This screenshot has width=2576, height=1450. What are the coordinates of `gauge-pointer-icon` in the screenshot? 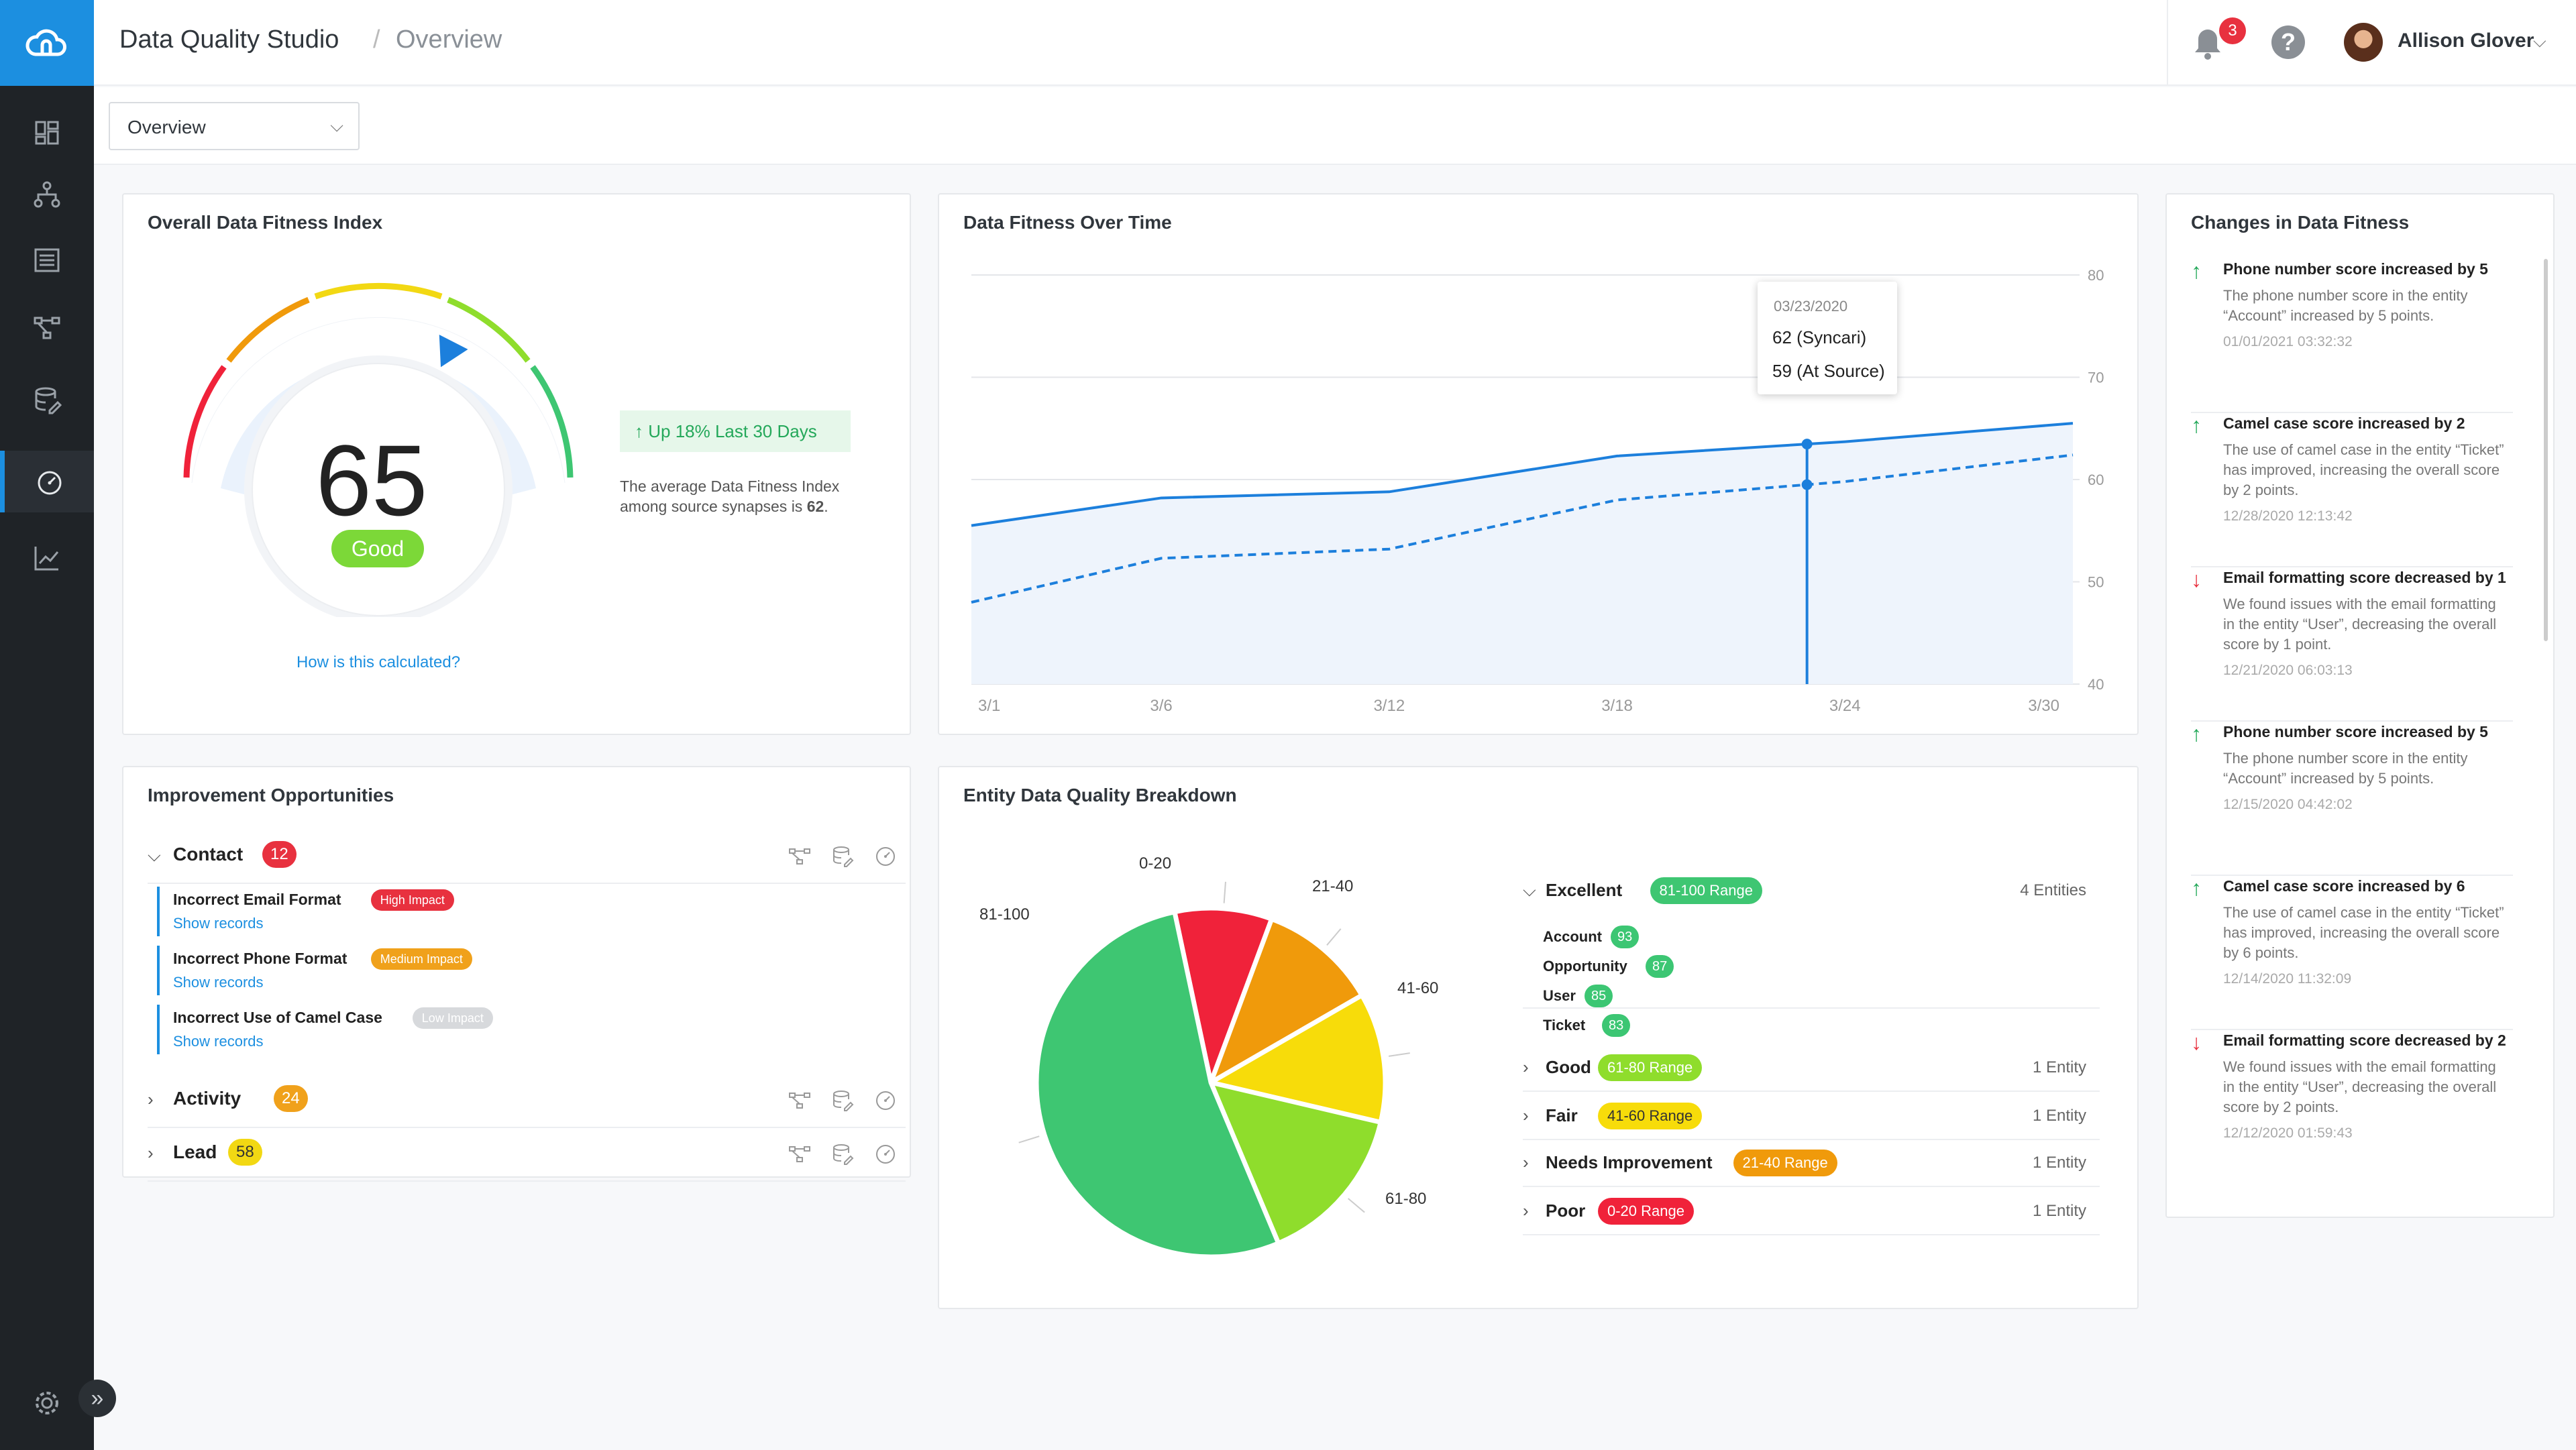 It's located at (453, 351).